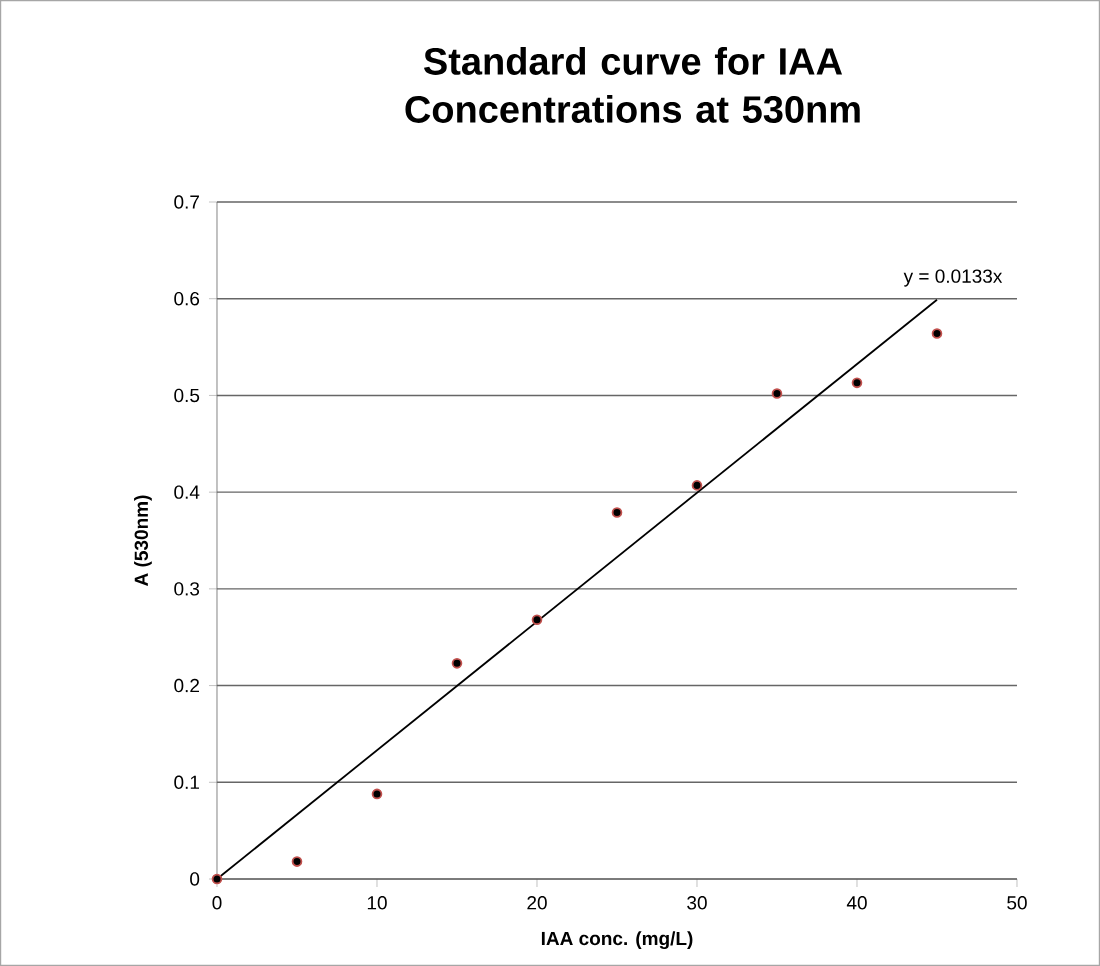 The height and width of the screenshot is (966, 1100). What do you see at coordinates (187, 298) in the screenshot?
I see `y-tick-label: 0.6` at bounding box center [187, 298].